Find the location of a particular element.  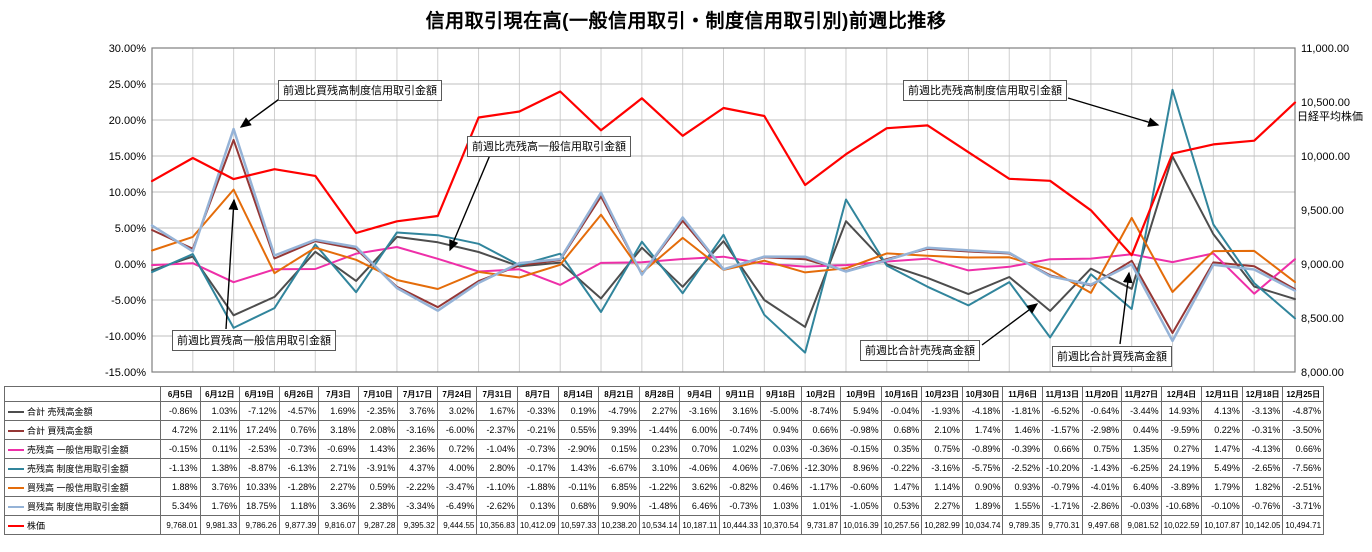

table-cell: 2.36% is located at coordinates (417, 449).